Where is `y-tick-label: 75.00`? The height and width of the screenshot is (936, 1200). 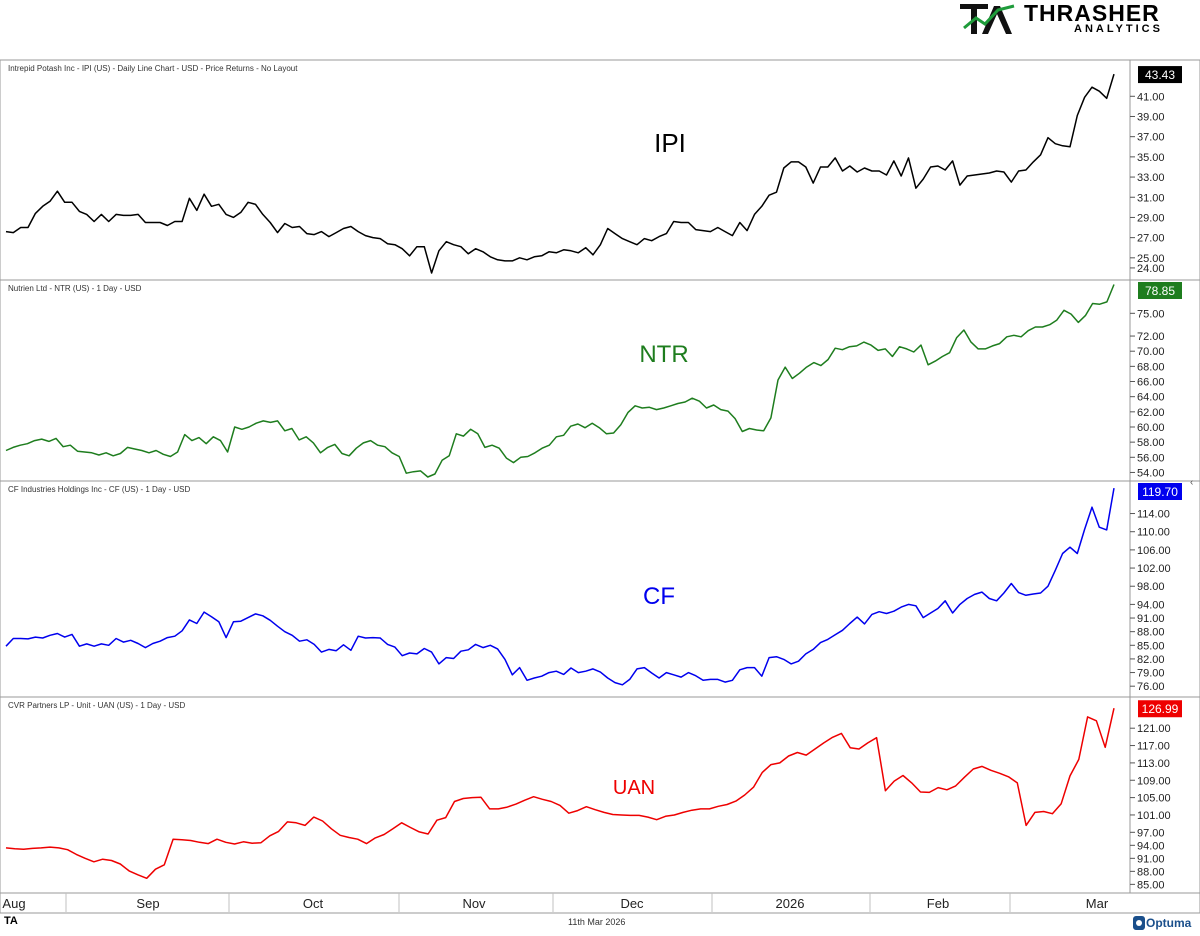 y-tick-label: 75.00 is located at coordinates (1151, 314).